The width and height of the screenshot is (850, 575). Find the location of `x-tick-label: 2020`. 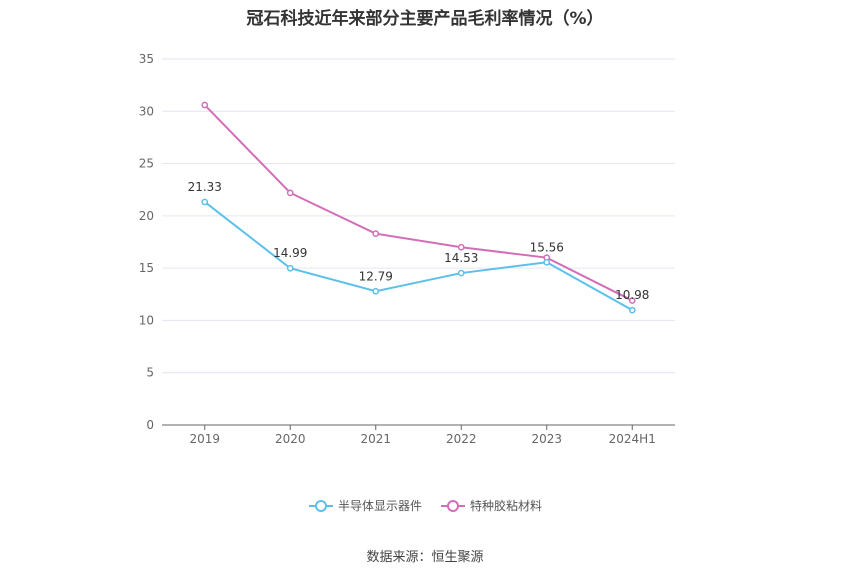

x-tick-label: 2020 is located at coordinates (290, 439).